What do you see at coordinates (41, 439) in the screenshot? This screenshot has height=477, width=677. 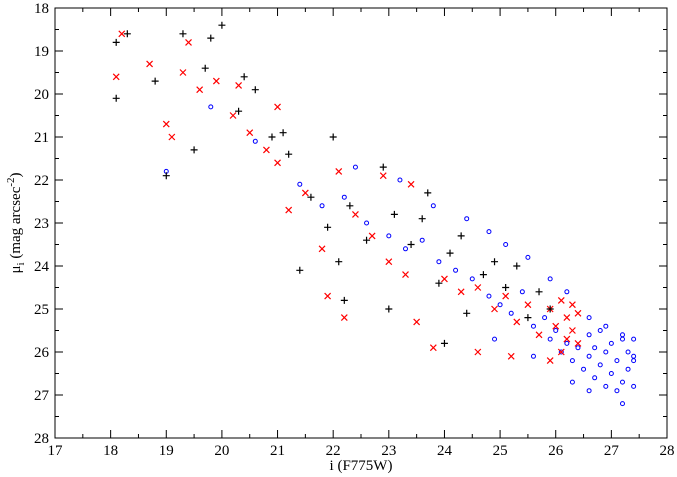 I see `y-tick-label: 28` at bounding box center [41, 439].